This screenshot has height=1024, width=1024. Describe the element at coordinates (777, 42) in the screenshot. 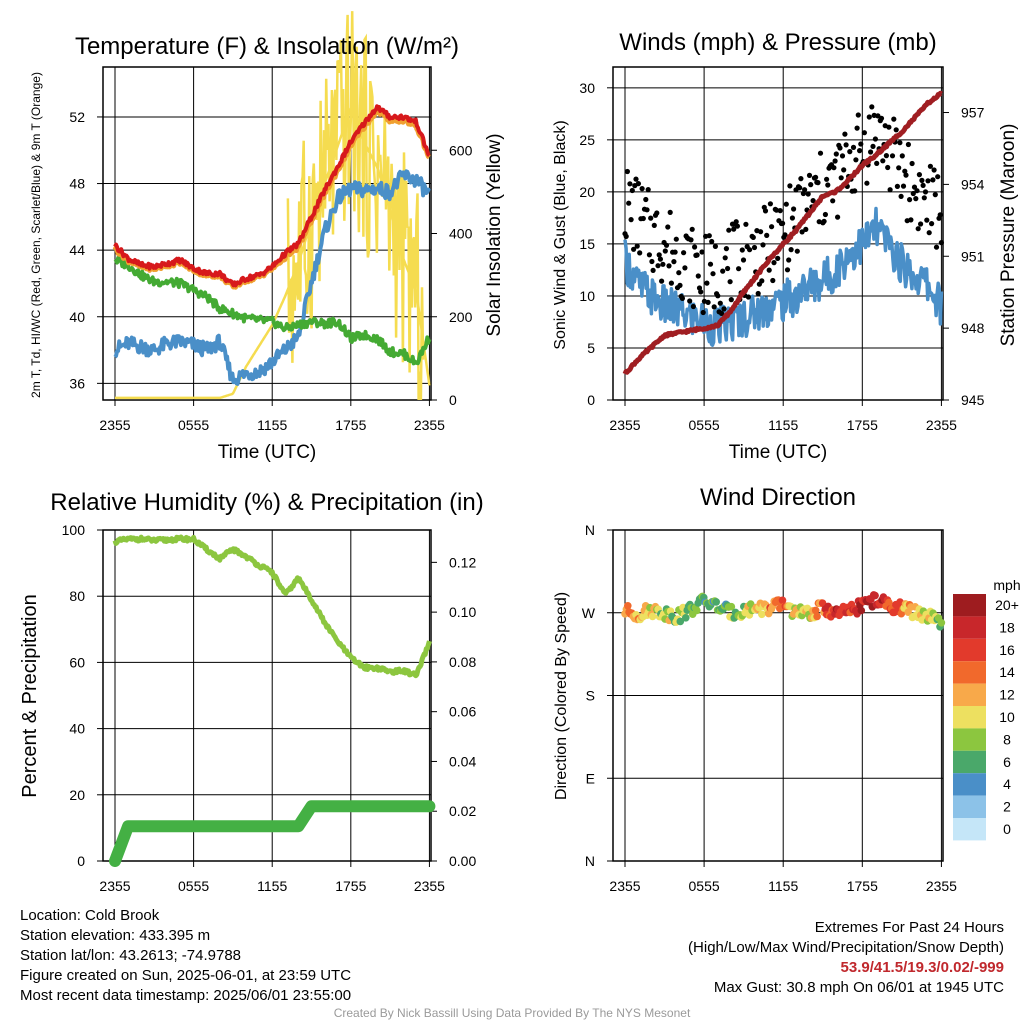

I see `panel-title: Winds (mph) & Pressure (mb)` at that location.